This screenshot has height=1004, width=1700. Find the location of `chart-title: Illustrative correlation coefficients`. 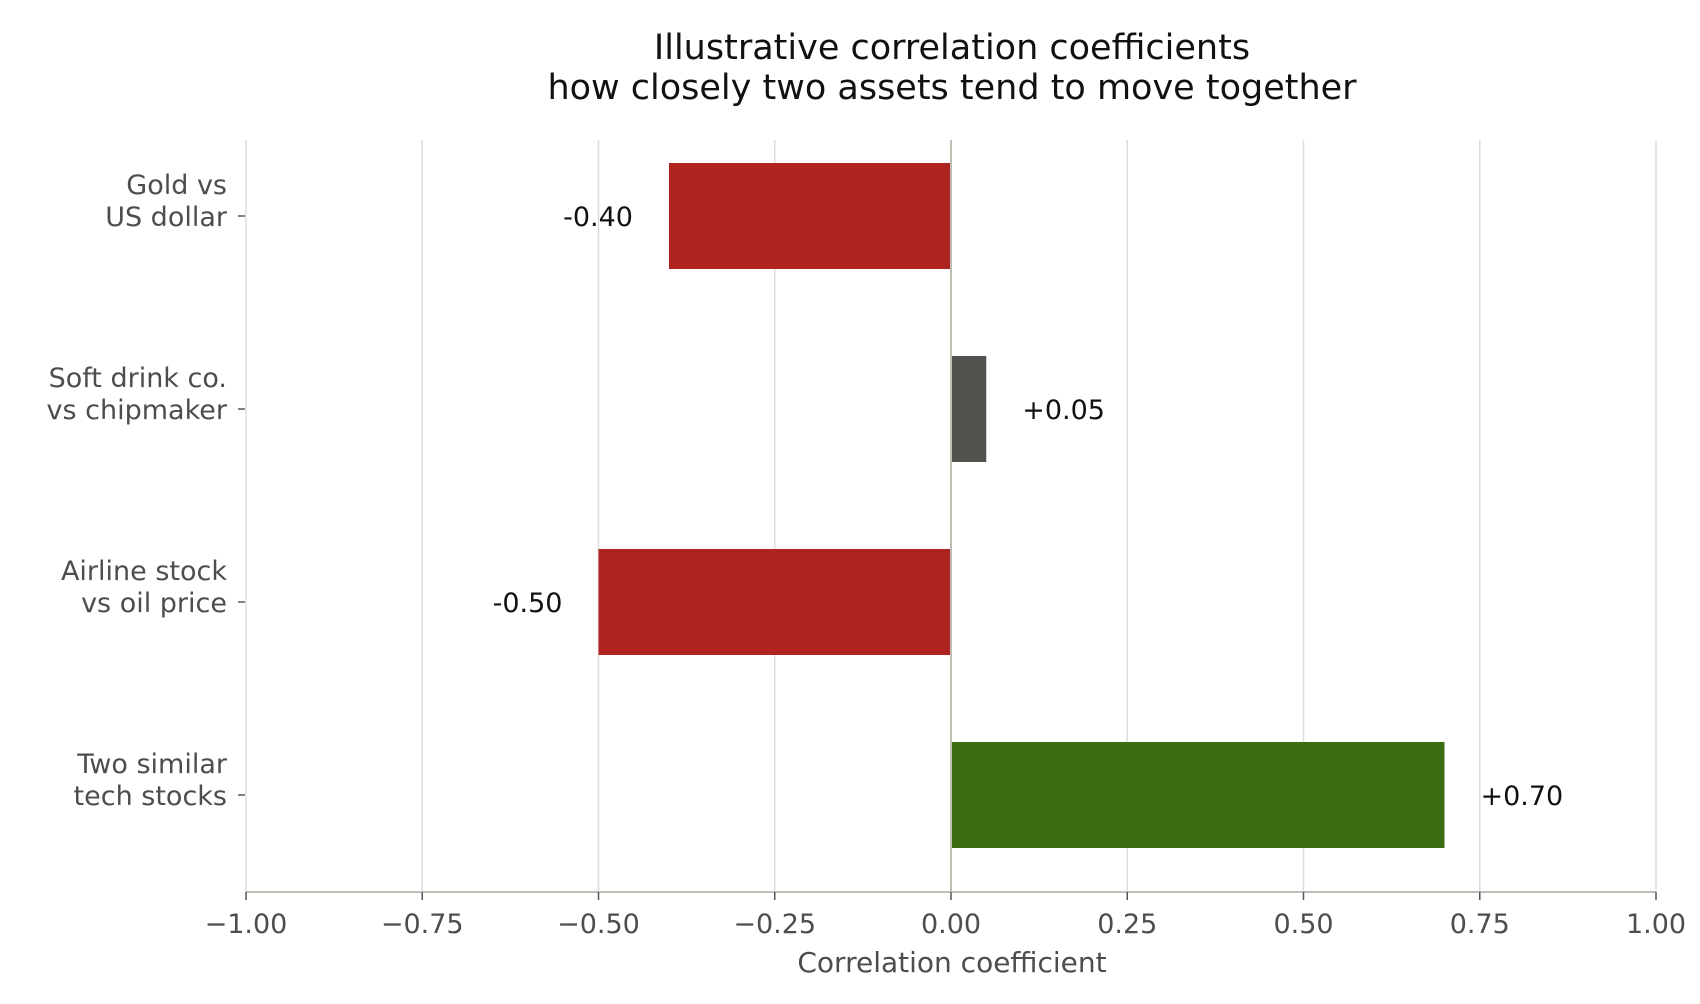

chart-title: Illustrative correlation coefficients is located at coordinates (952, 48).